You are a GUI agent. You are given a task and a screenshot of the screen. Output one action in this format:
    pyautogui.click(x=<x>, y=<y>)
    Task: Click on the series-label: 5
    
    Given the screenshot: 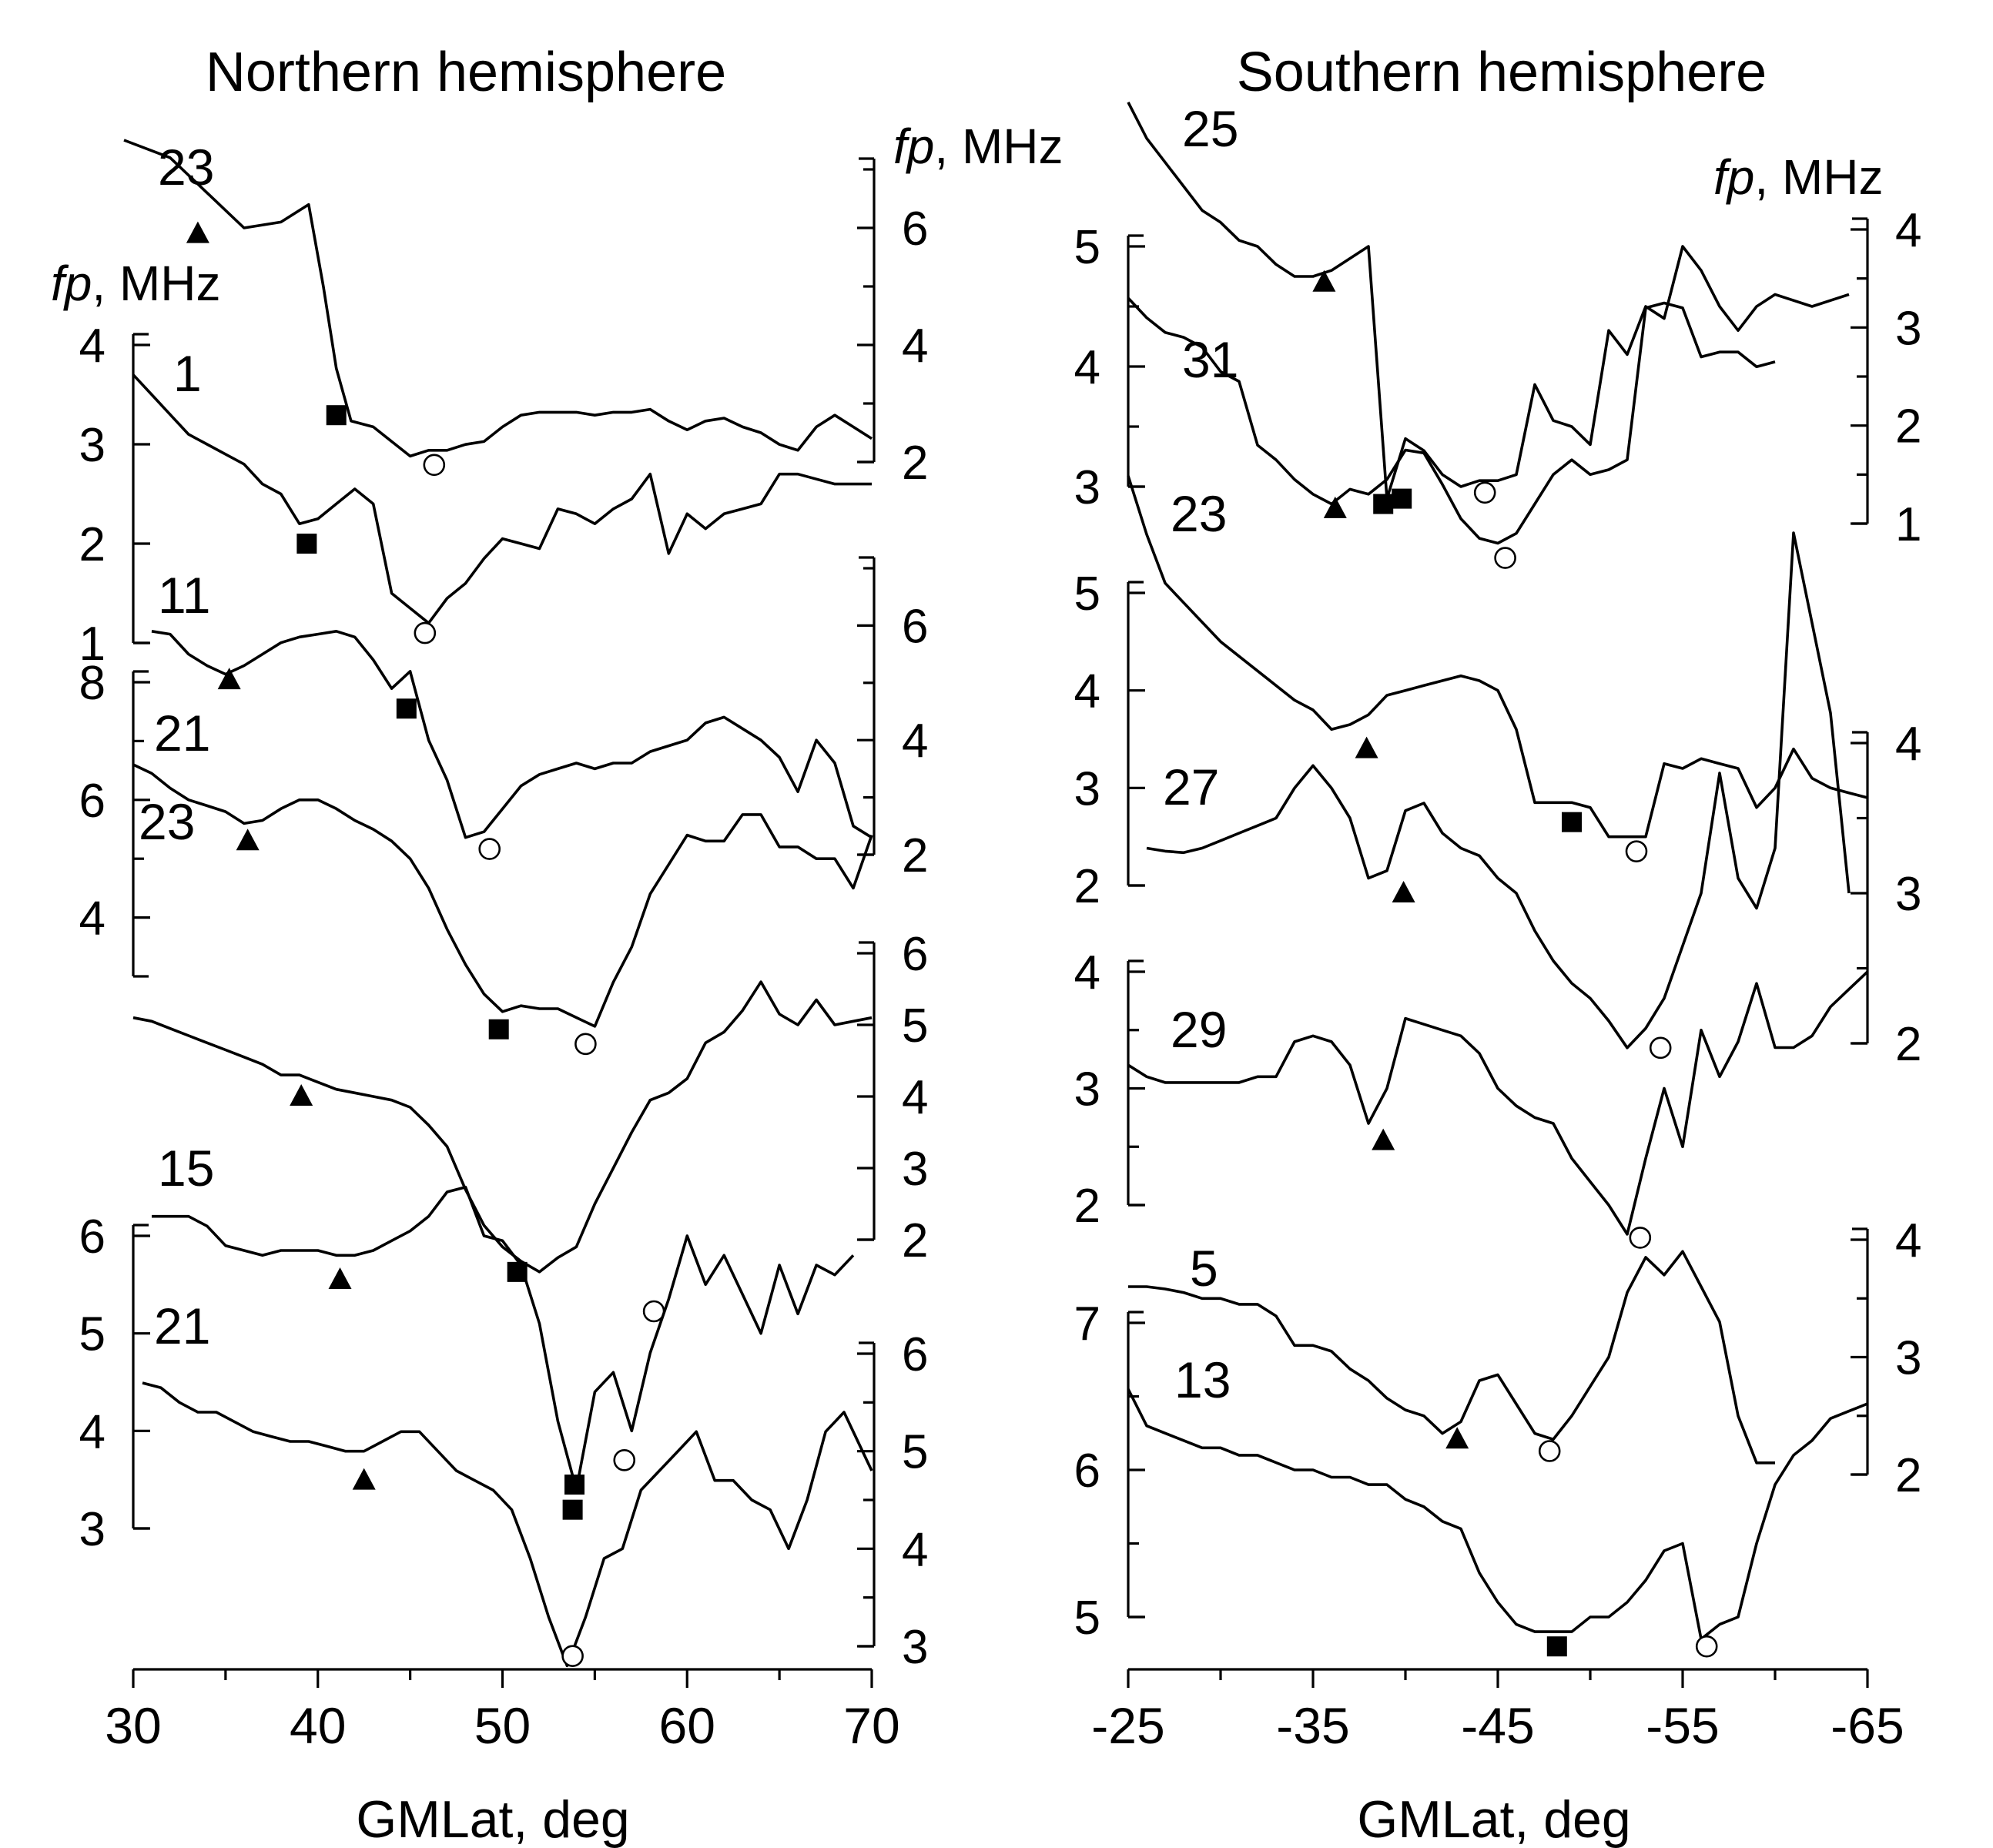 What is the action you would take?
    pyautogui.click(x=1204, y=1268)
    